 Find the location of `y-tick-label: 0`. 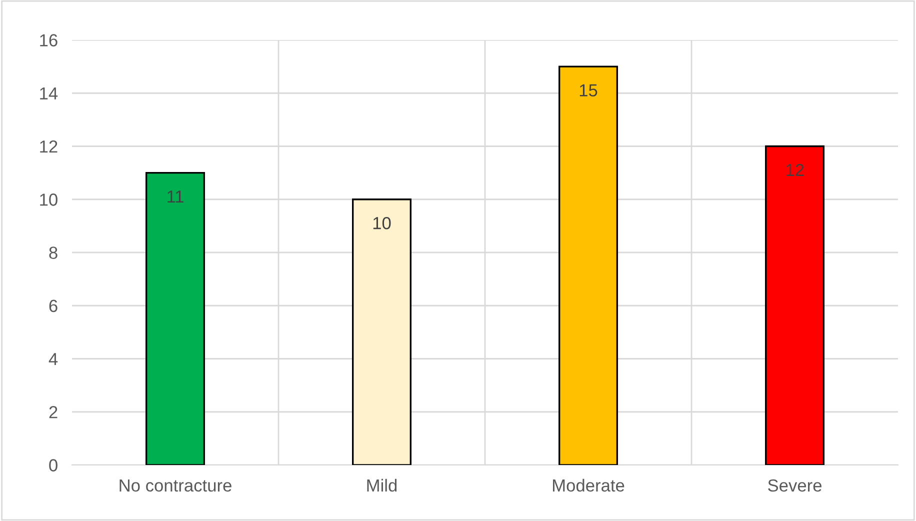

y-tick-label: 0 is located at coordinates (53, 465).